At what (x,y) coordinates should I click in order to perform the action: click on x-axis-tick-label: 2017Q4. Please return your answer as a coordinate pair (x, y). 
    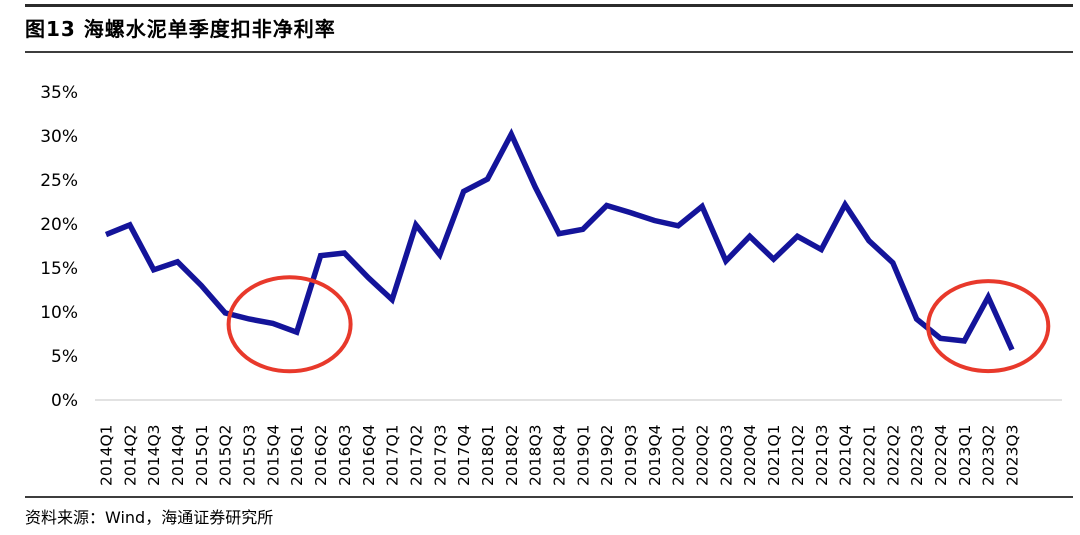
    Looking at the image, I should click on (464, 455).